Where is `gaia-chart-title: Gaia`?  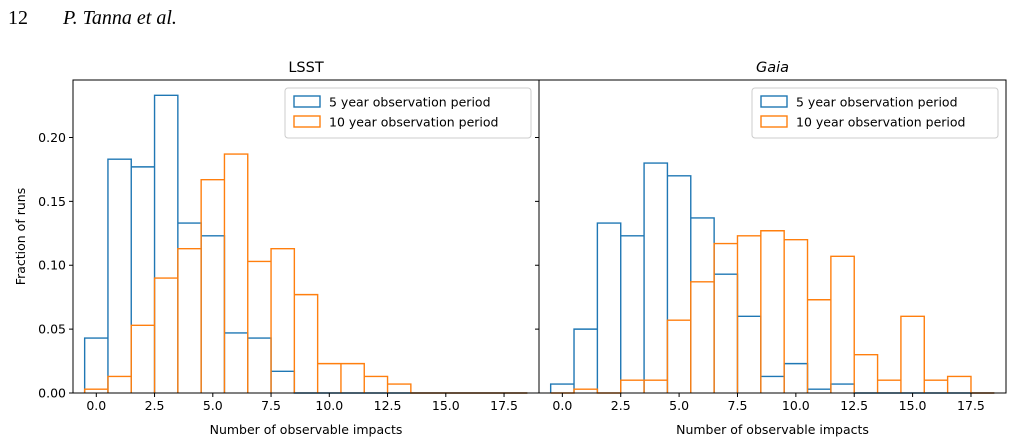 gaia-chart-title: Gaia is located at coordinates (772, 68).